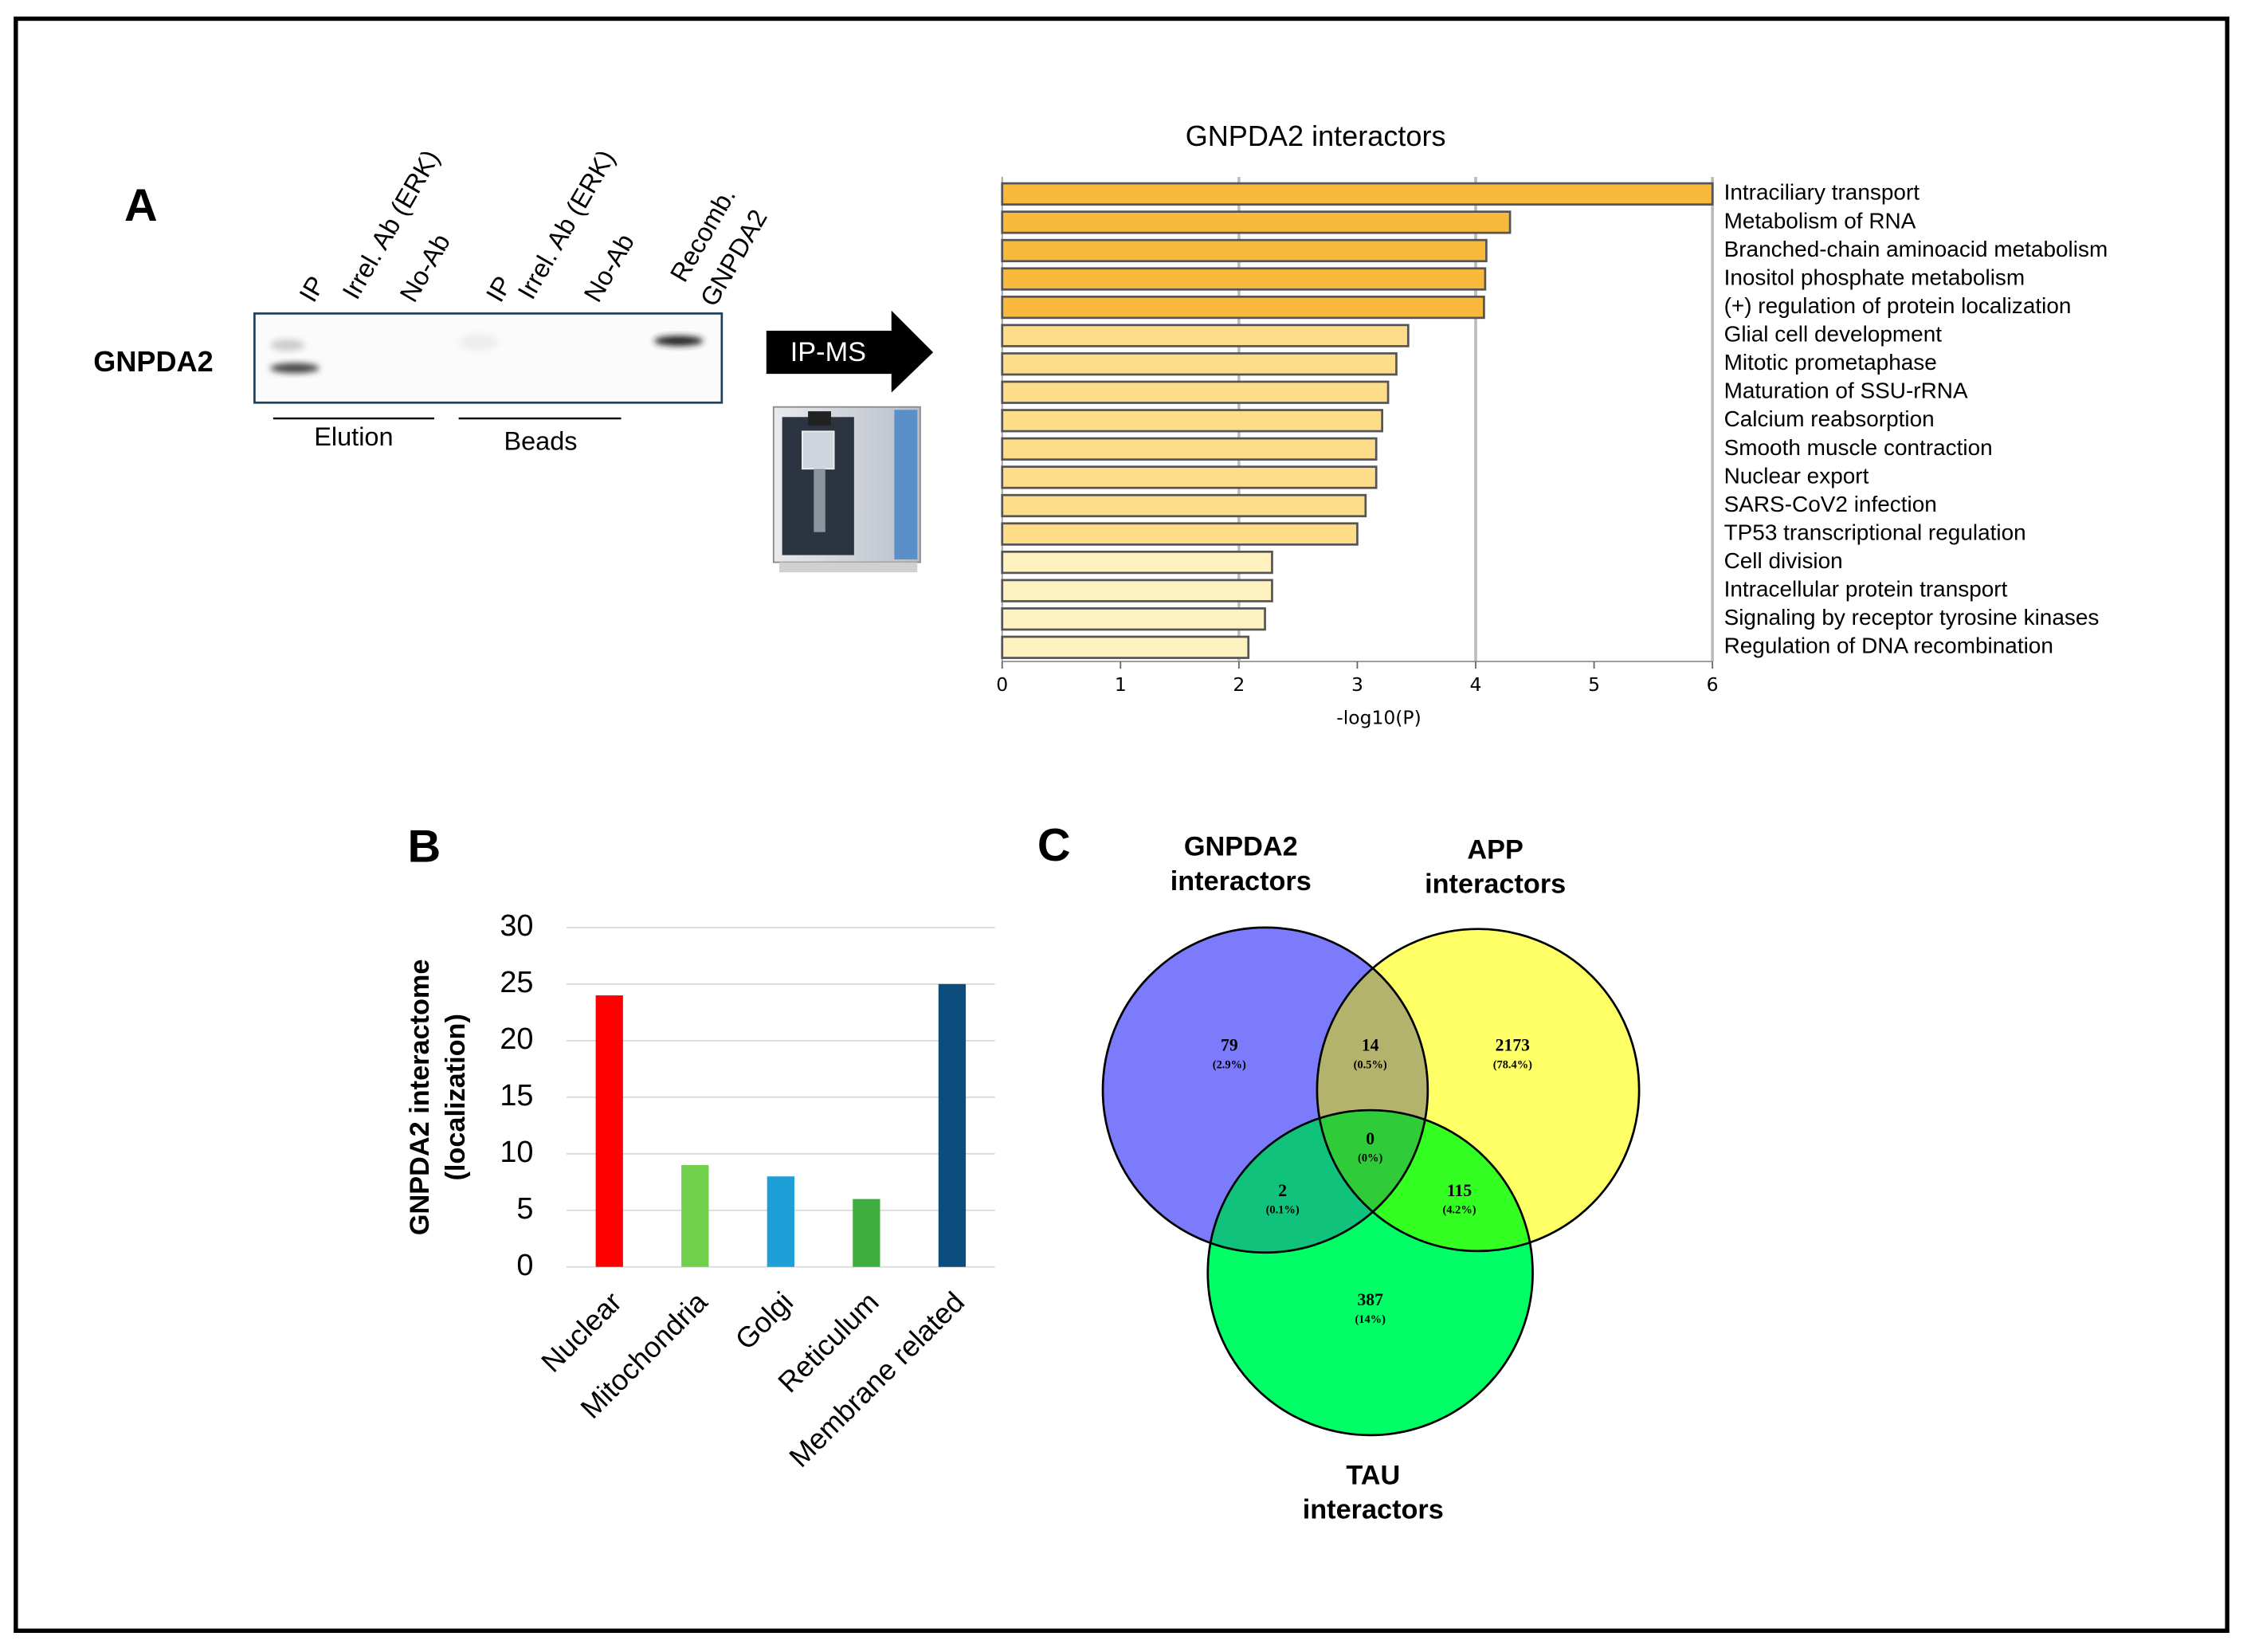 The height and width of the screenshot is (1652, 2243). Describe the element at coordinates (1229, 1045) in the screenshot. I see `region-count: 79` at that location.